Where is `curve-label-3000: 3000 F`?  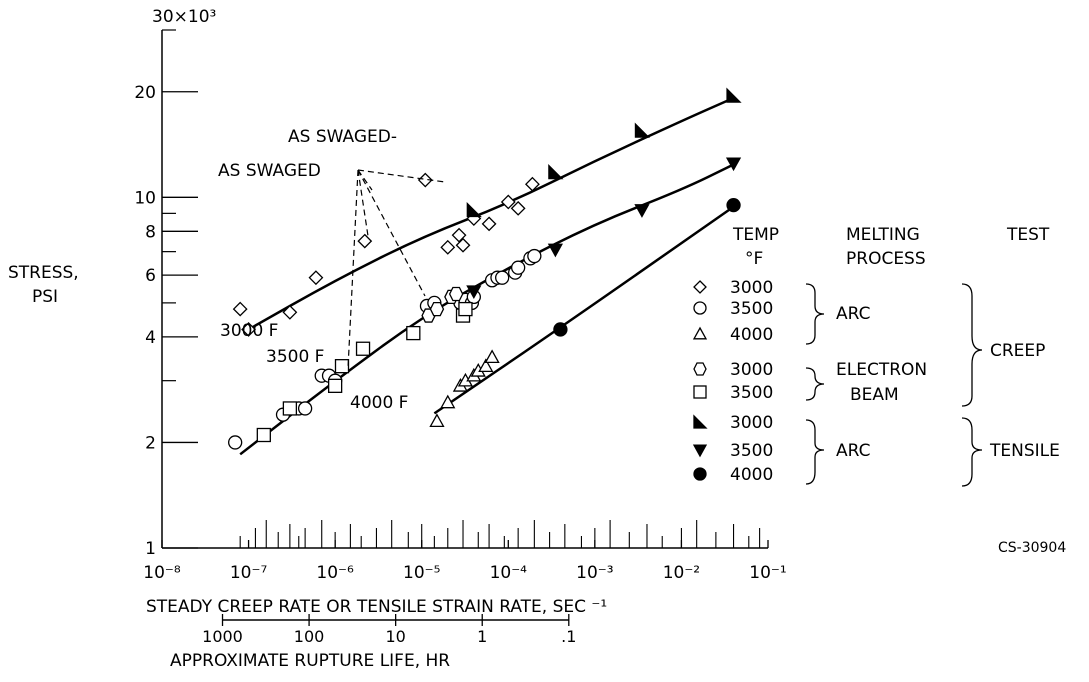 curve-label-3000: 3000 F is located at coordinates (249, 331).